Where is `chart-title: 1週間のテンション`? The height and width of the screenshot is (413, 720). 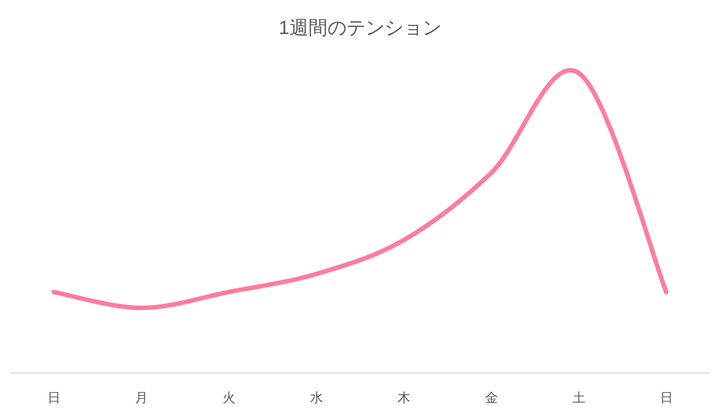
chart-title: 1週間のテンション is located at coordinates (360, 28).